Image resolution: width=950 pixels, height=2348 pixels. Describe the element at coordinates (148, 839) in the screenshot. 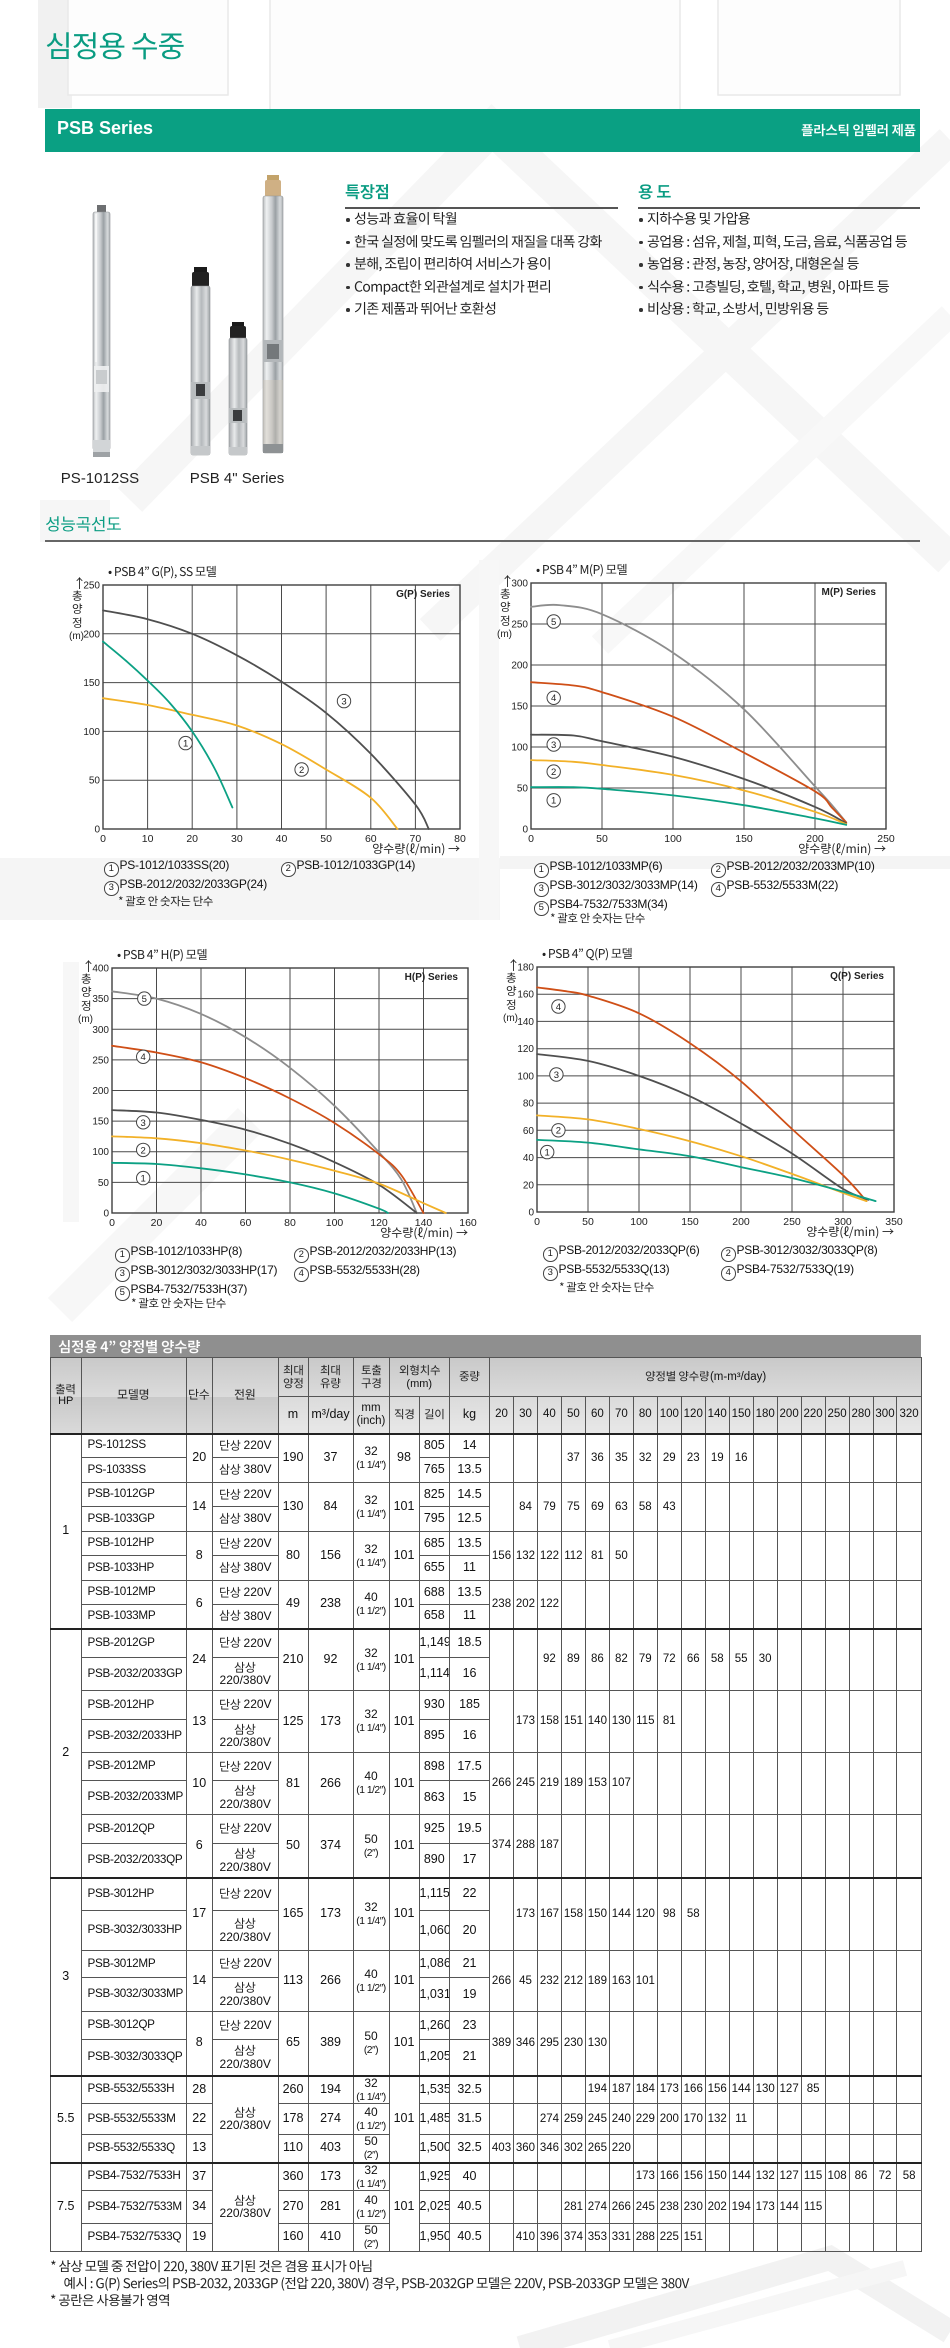

I see `svg-text: 10` at that location.